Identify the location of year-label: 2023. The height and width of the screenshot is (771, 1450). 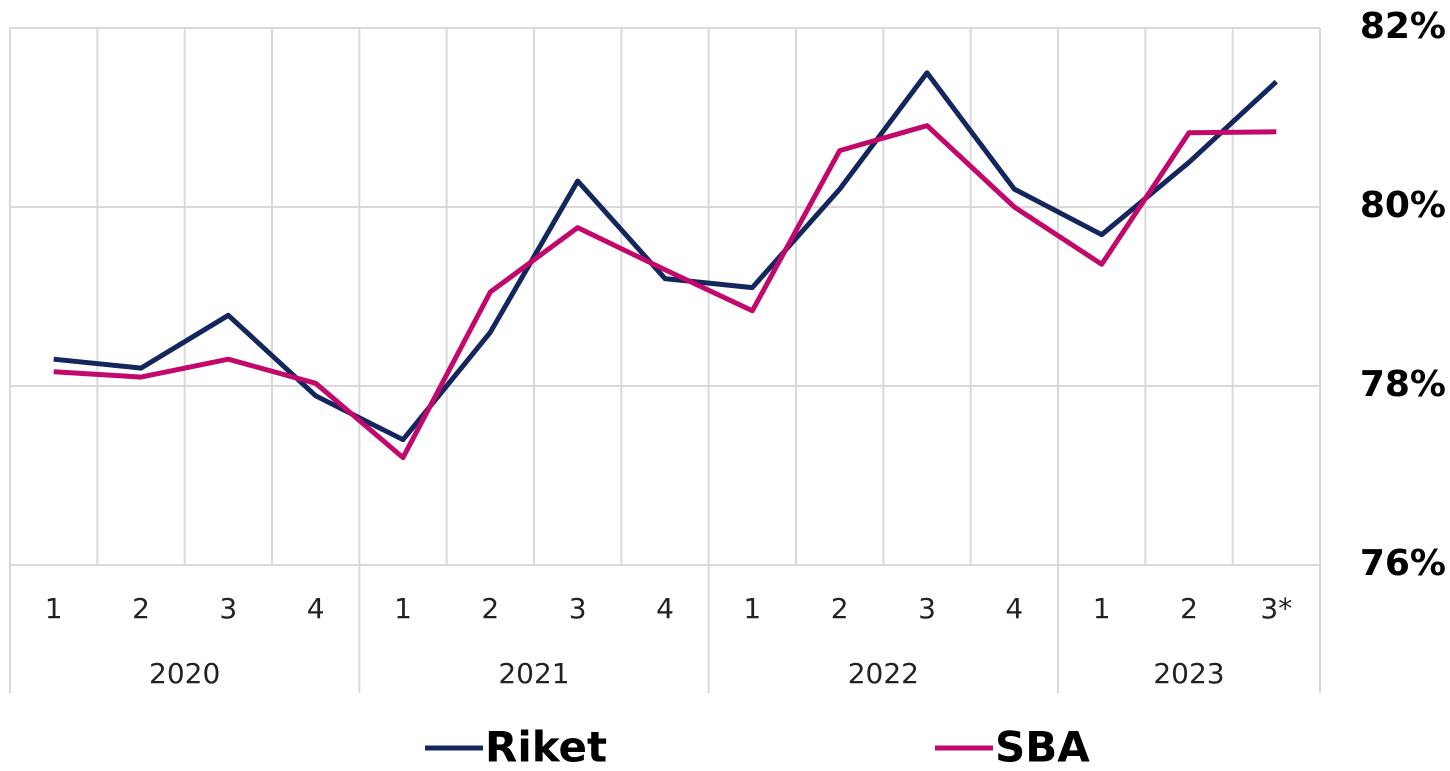
(1188, 673).